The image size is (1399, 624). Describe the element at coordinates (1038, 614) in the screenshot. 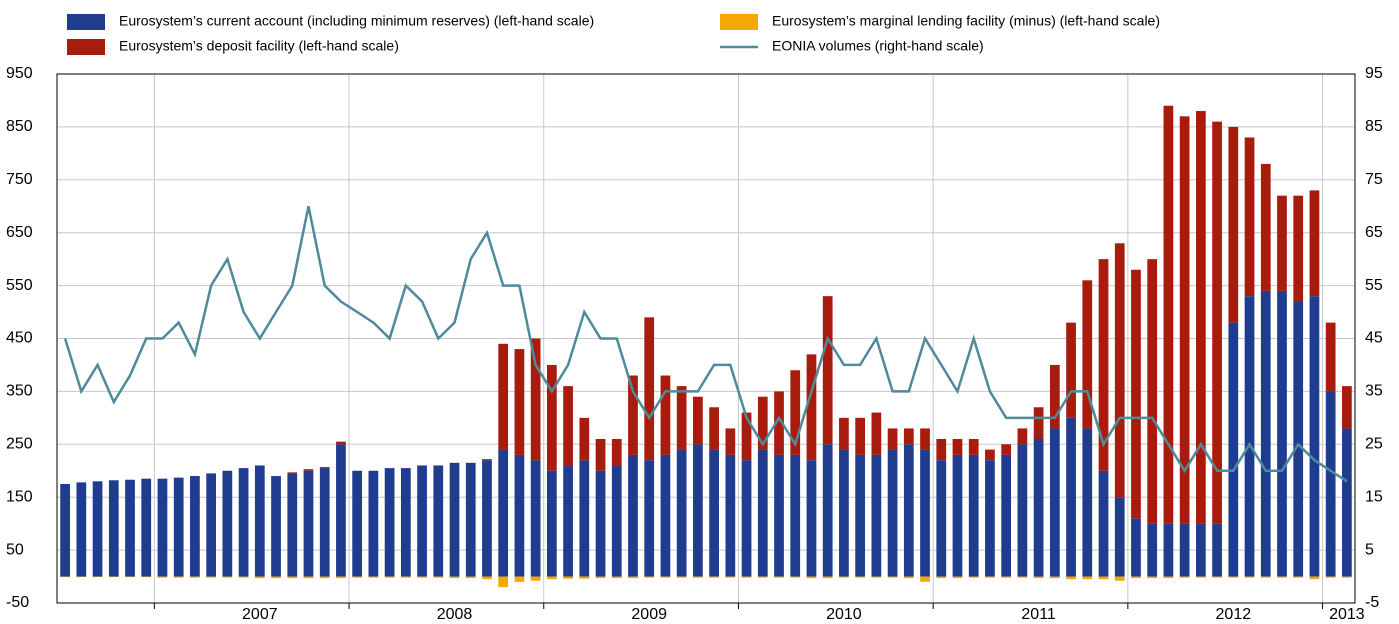

I see `x-tick-label: 2011` at that location.